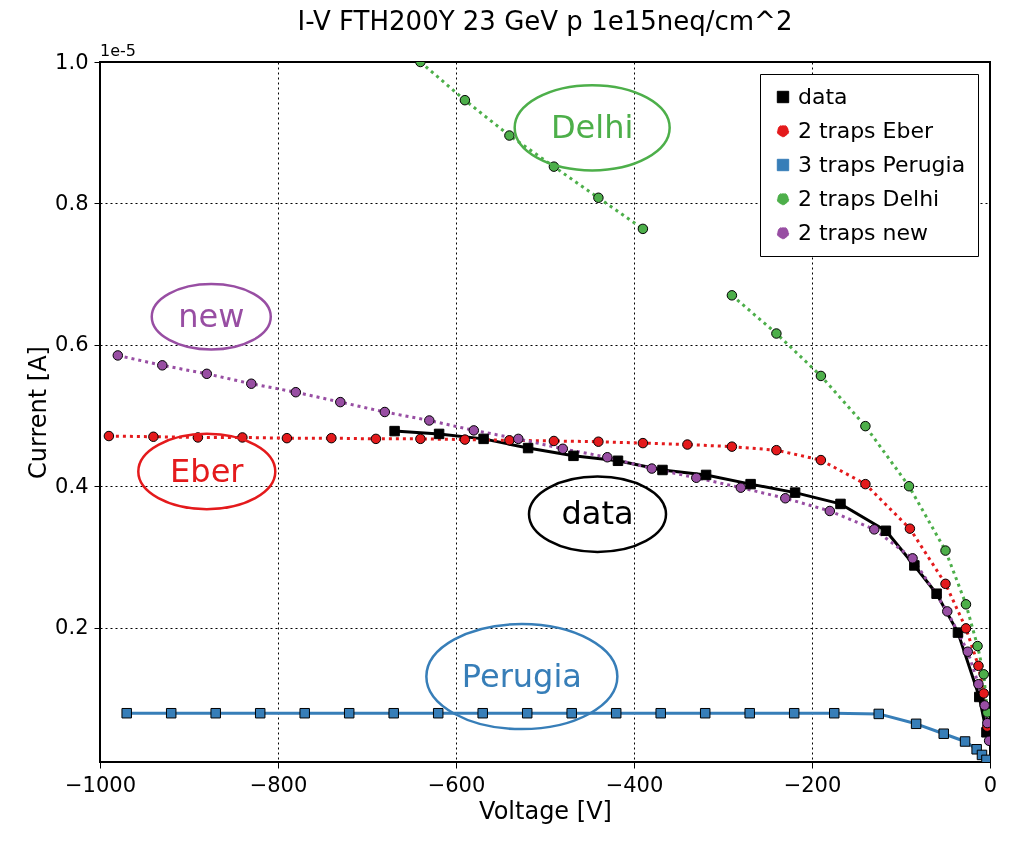  I want to click on x-tick-label: −600, so click(456, 784).